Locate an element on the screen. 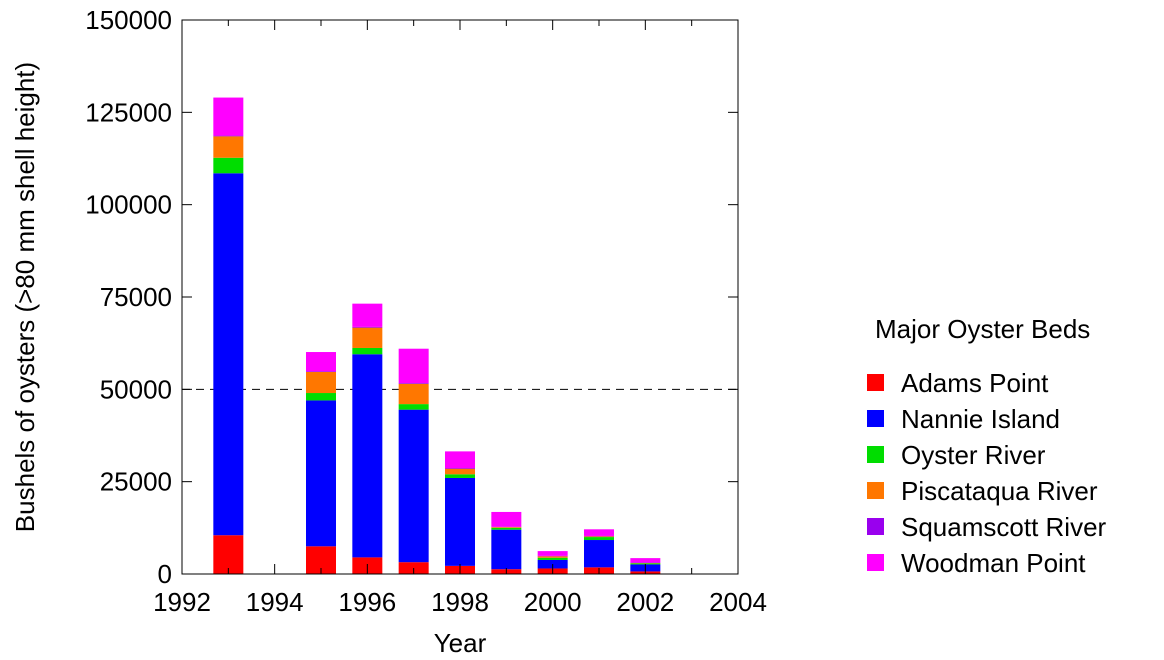 This screenshot has height=660, width=1164. bar-piscataqua-river-2001 is located at coordinates (599, 537).